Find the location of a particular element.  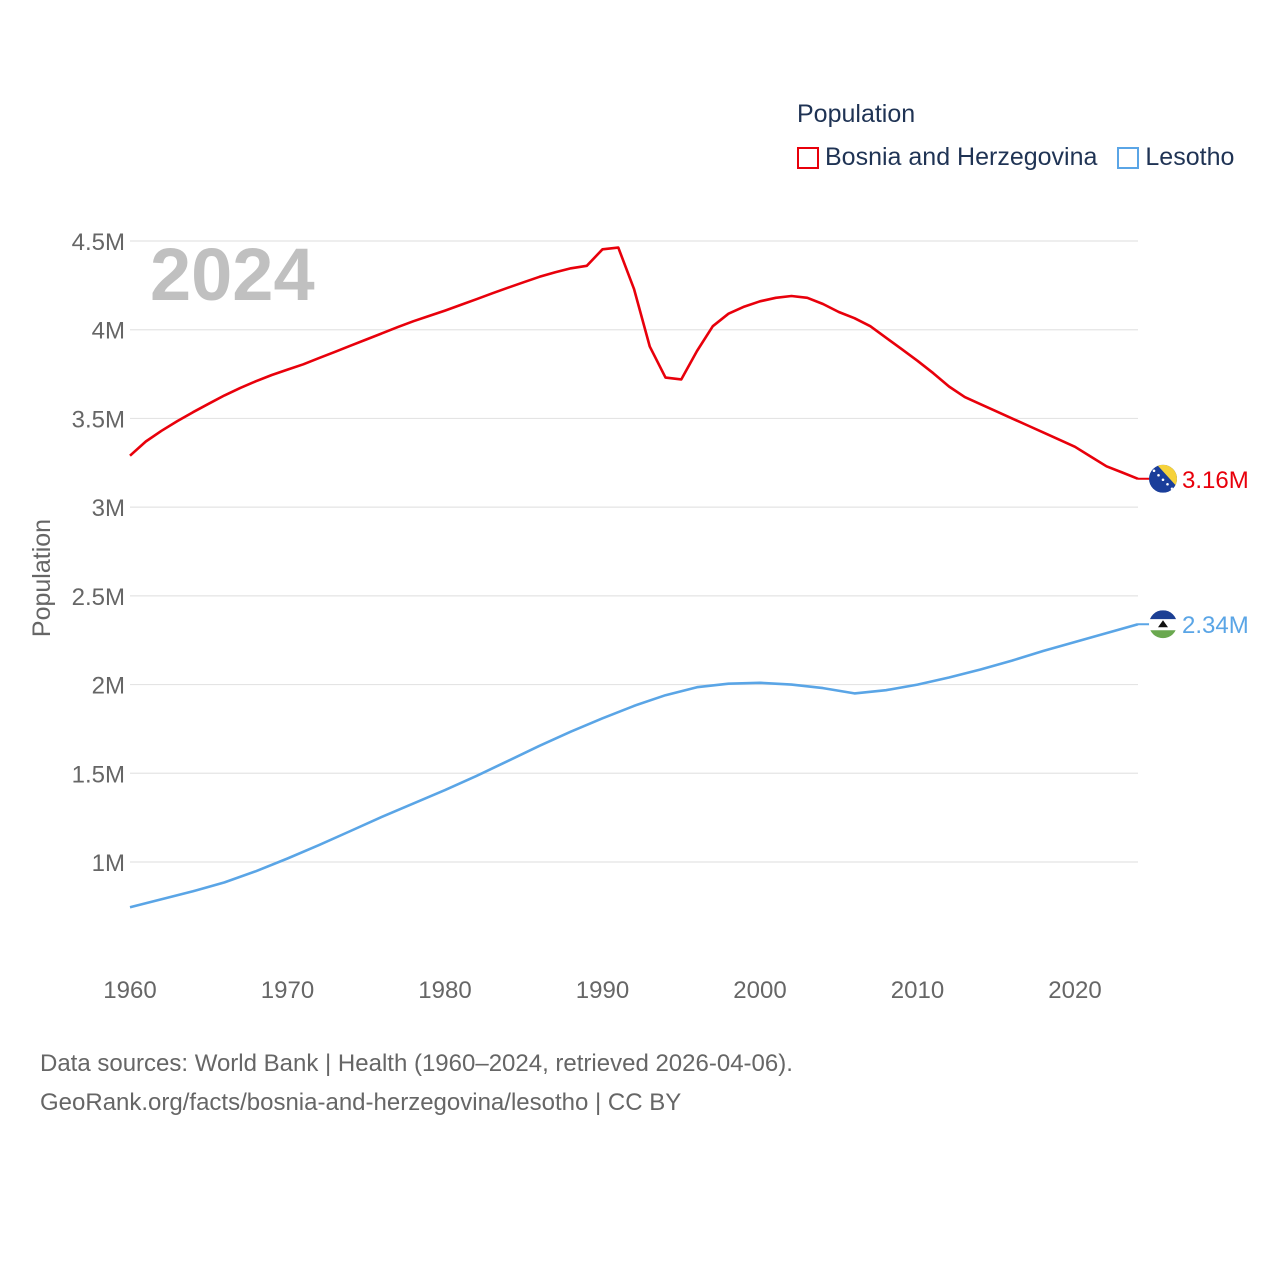

y-tick-label: 3.5M is located at coordinates (98, 419).